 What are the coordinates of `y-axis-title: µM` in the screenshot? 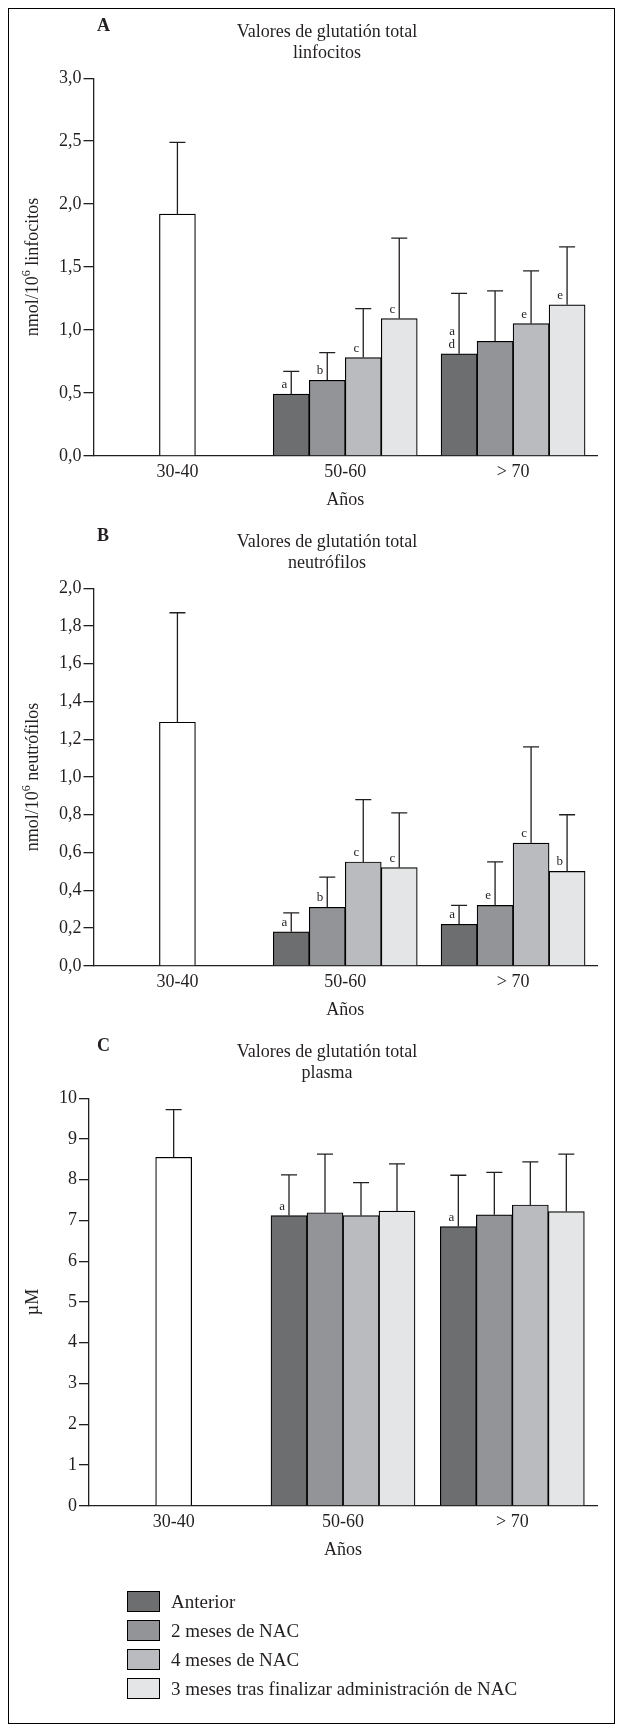 It's located at (31, 1302).